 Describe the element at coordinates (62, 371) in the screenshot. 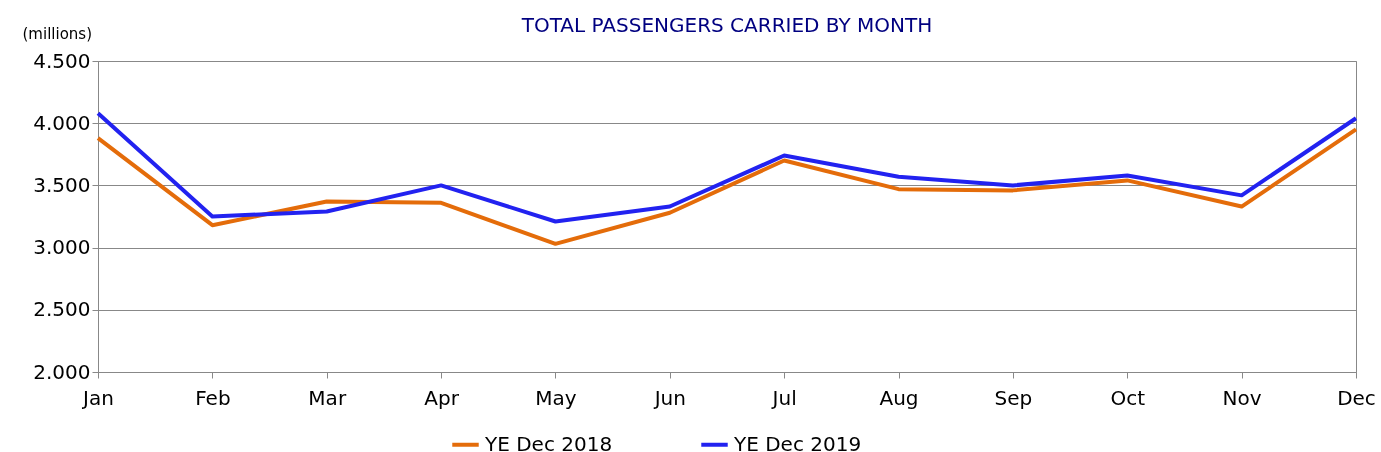

I see `y-tick-label: 2.000` at that location.